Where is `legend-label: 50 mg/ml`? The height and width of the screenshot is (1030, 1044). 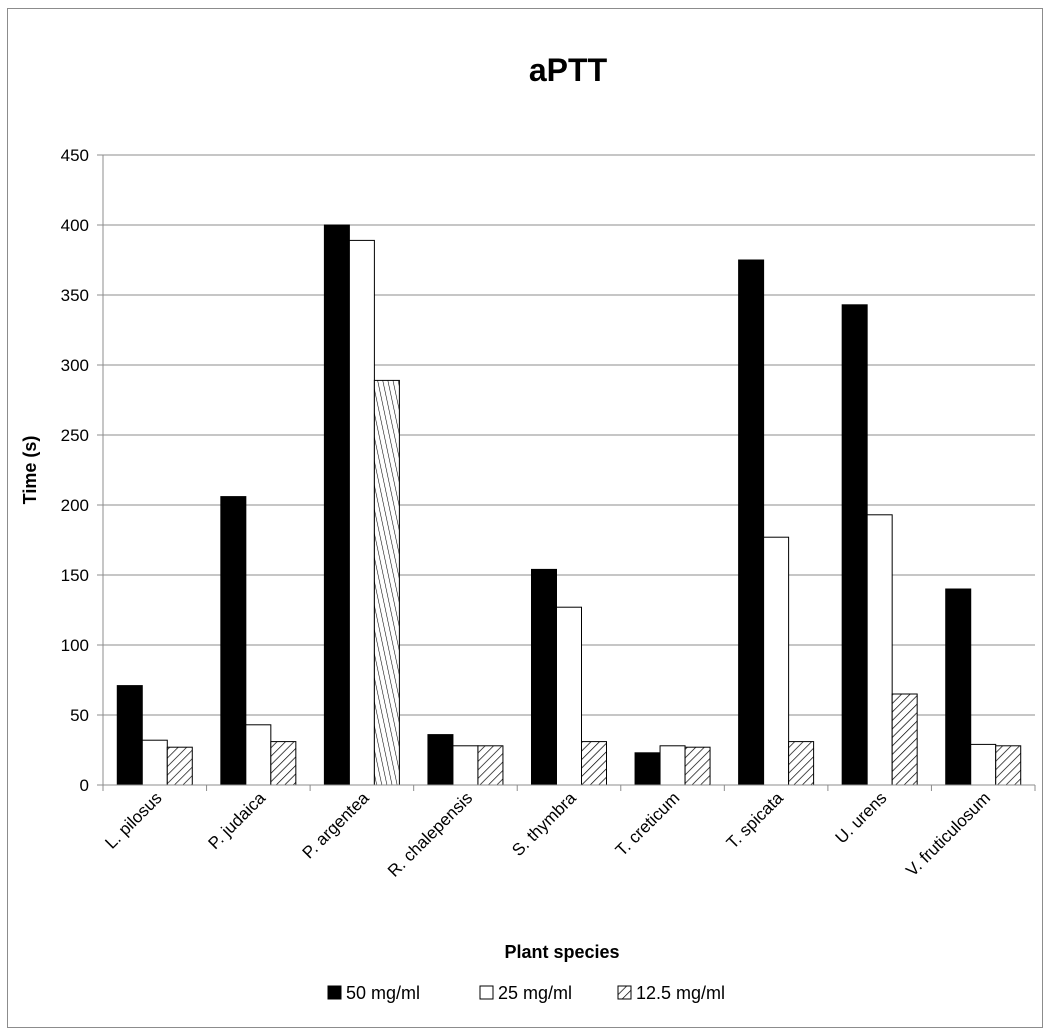
legend-label: 50 mg/ml is located at coordinates (383, 993).